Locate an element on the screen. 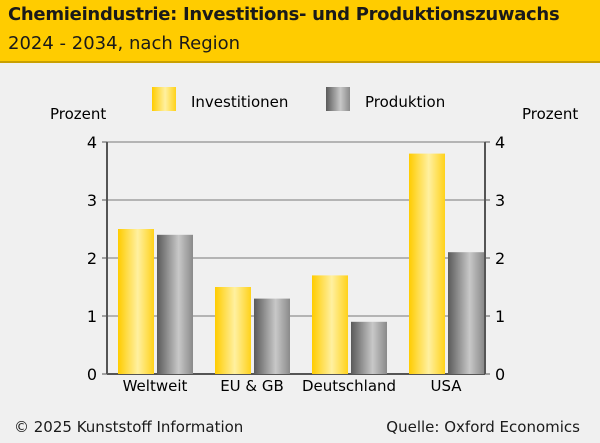 The width and height of the screenshot is (600, 443). chart-subtitle: 2024 - 2034, nach Region is located at coordinates (124, 43).